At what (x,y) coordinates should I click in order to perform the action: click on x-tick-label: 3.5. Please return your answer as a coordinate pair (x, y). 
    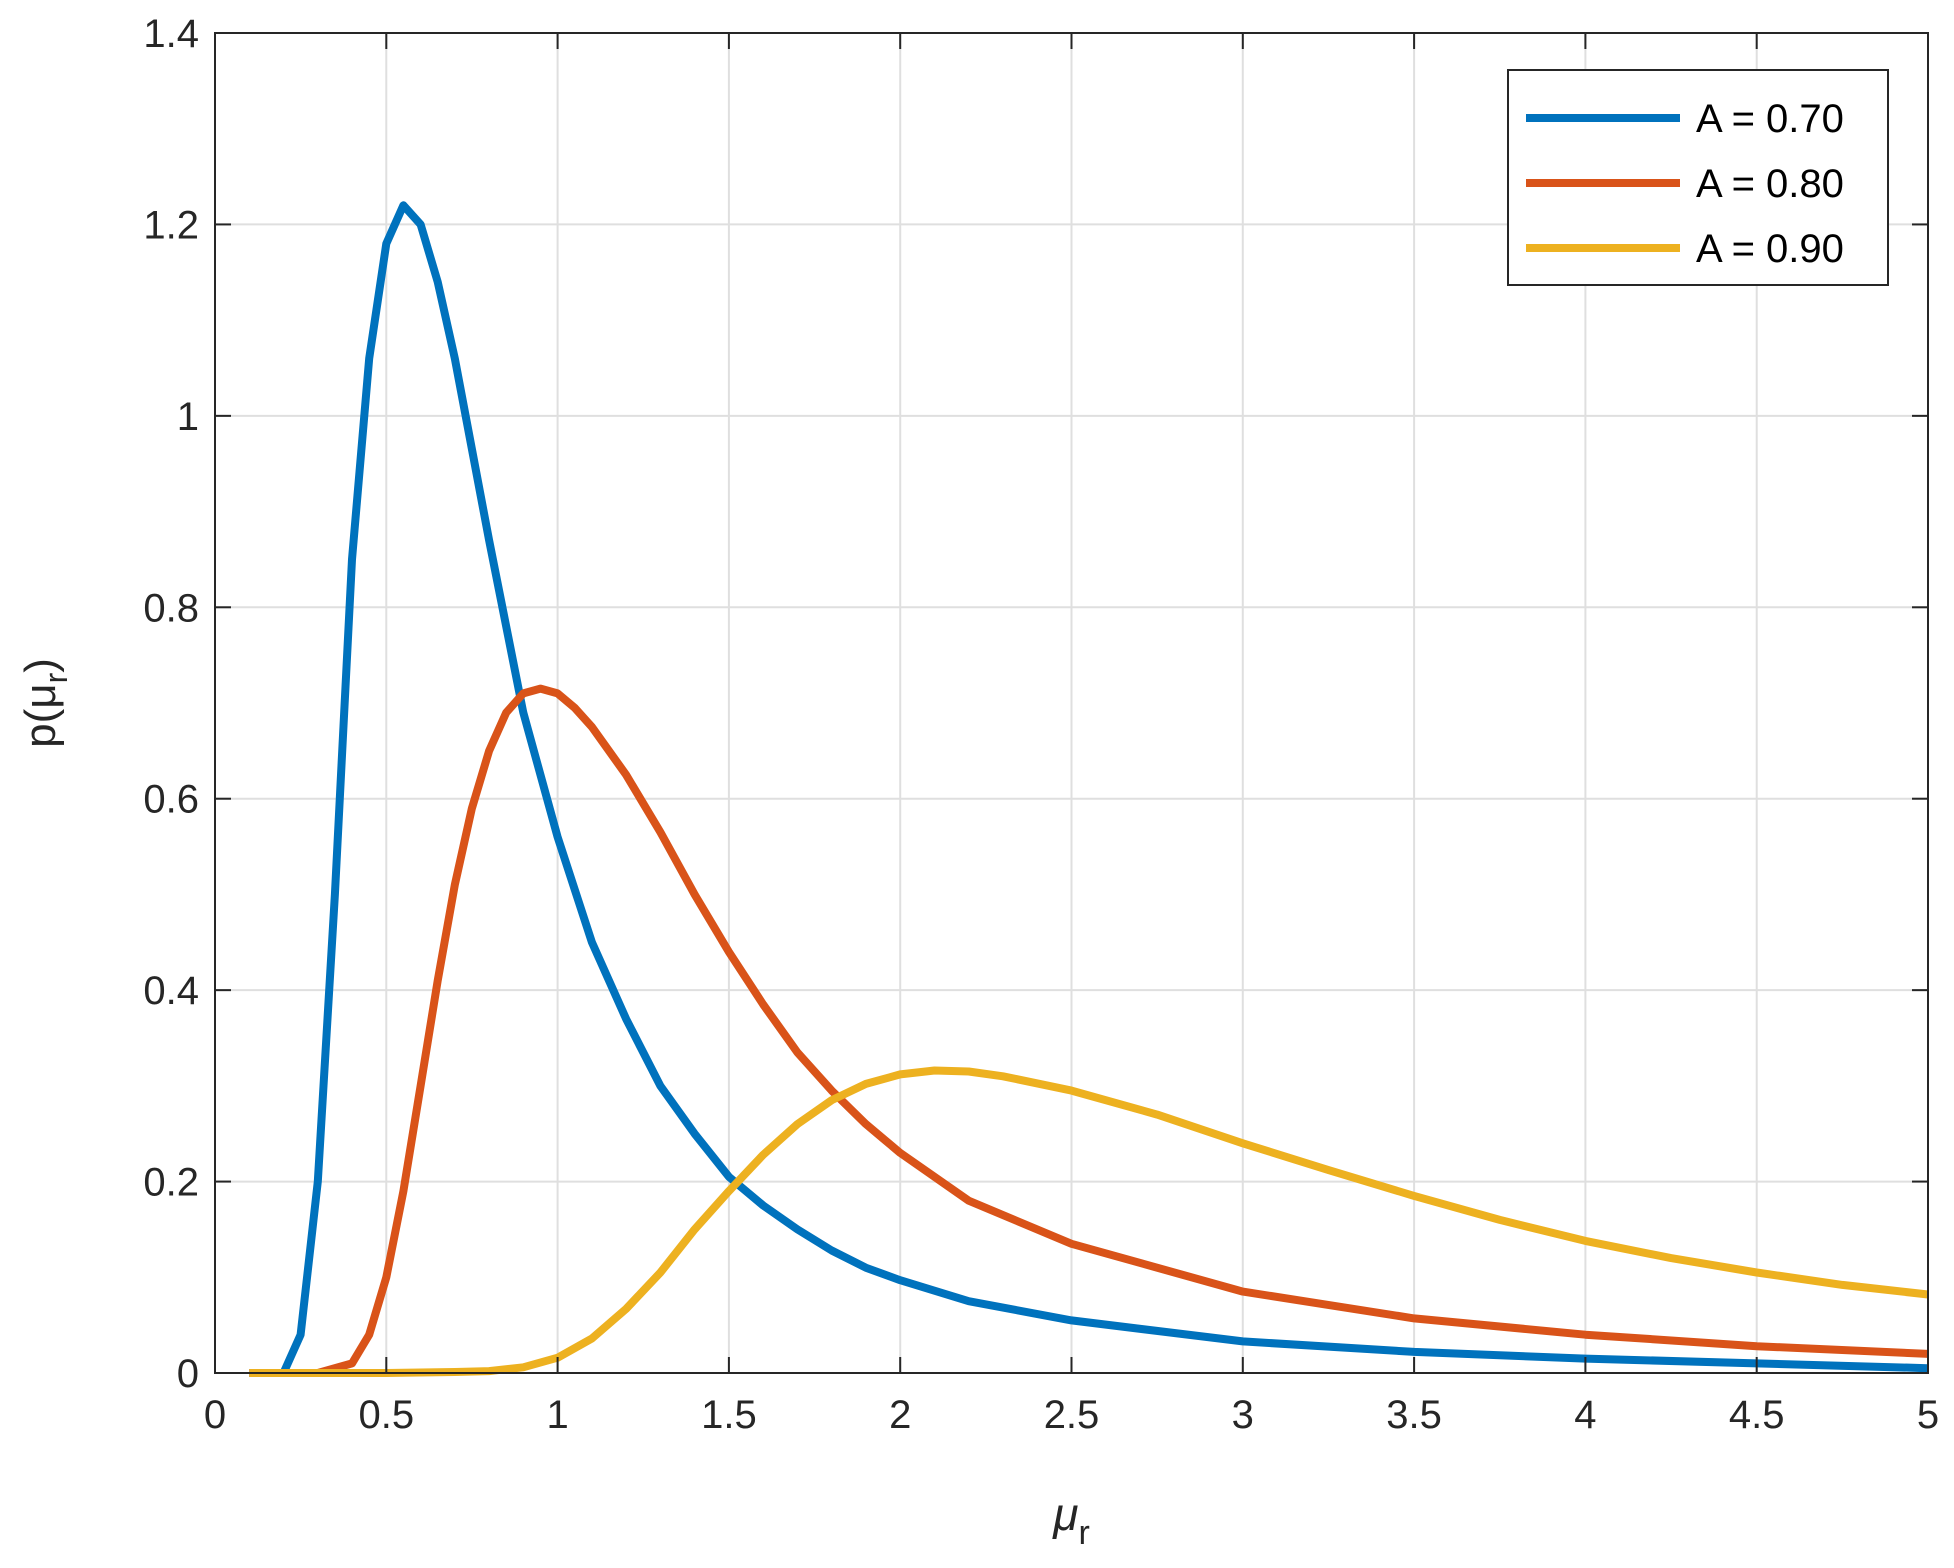
    Looking at the image, I should click on (1414, 1415).